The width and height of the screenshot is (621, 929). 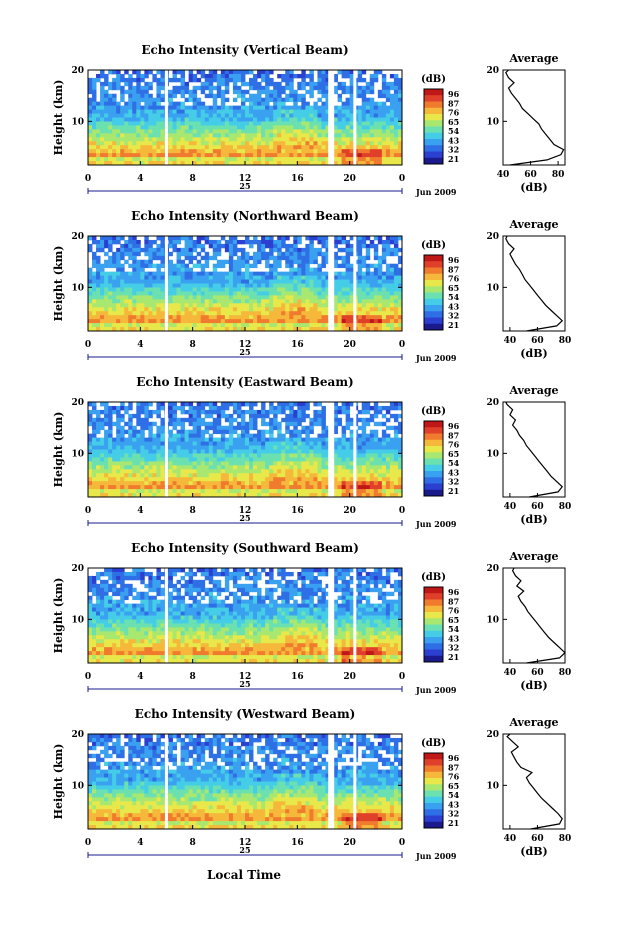 I want to click on colorbar-tick-label: 21, so click(x=453, y=159).